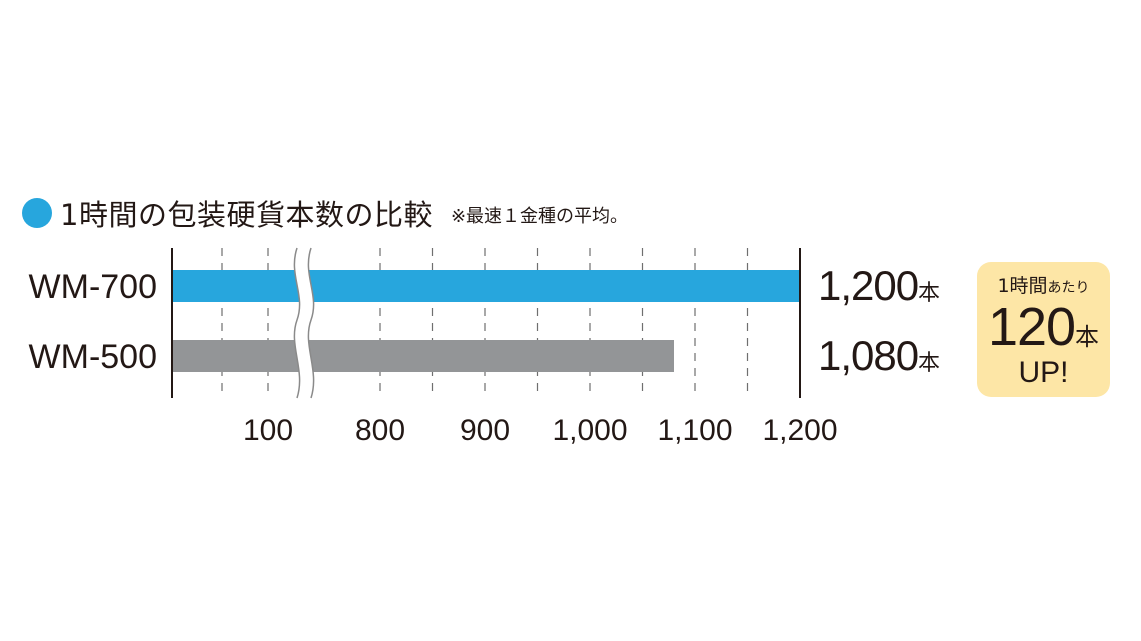 This screenshot has width=1141, height=641. I want to click on axis-break-wave-right, so click(311, 323).